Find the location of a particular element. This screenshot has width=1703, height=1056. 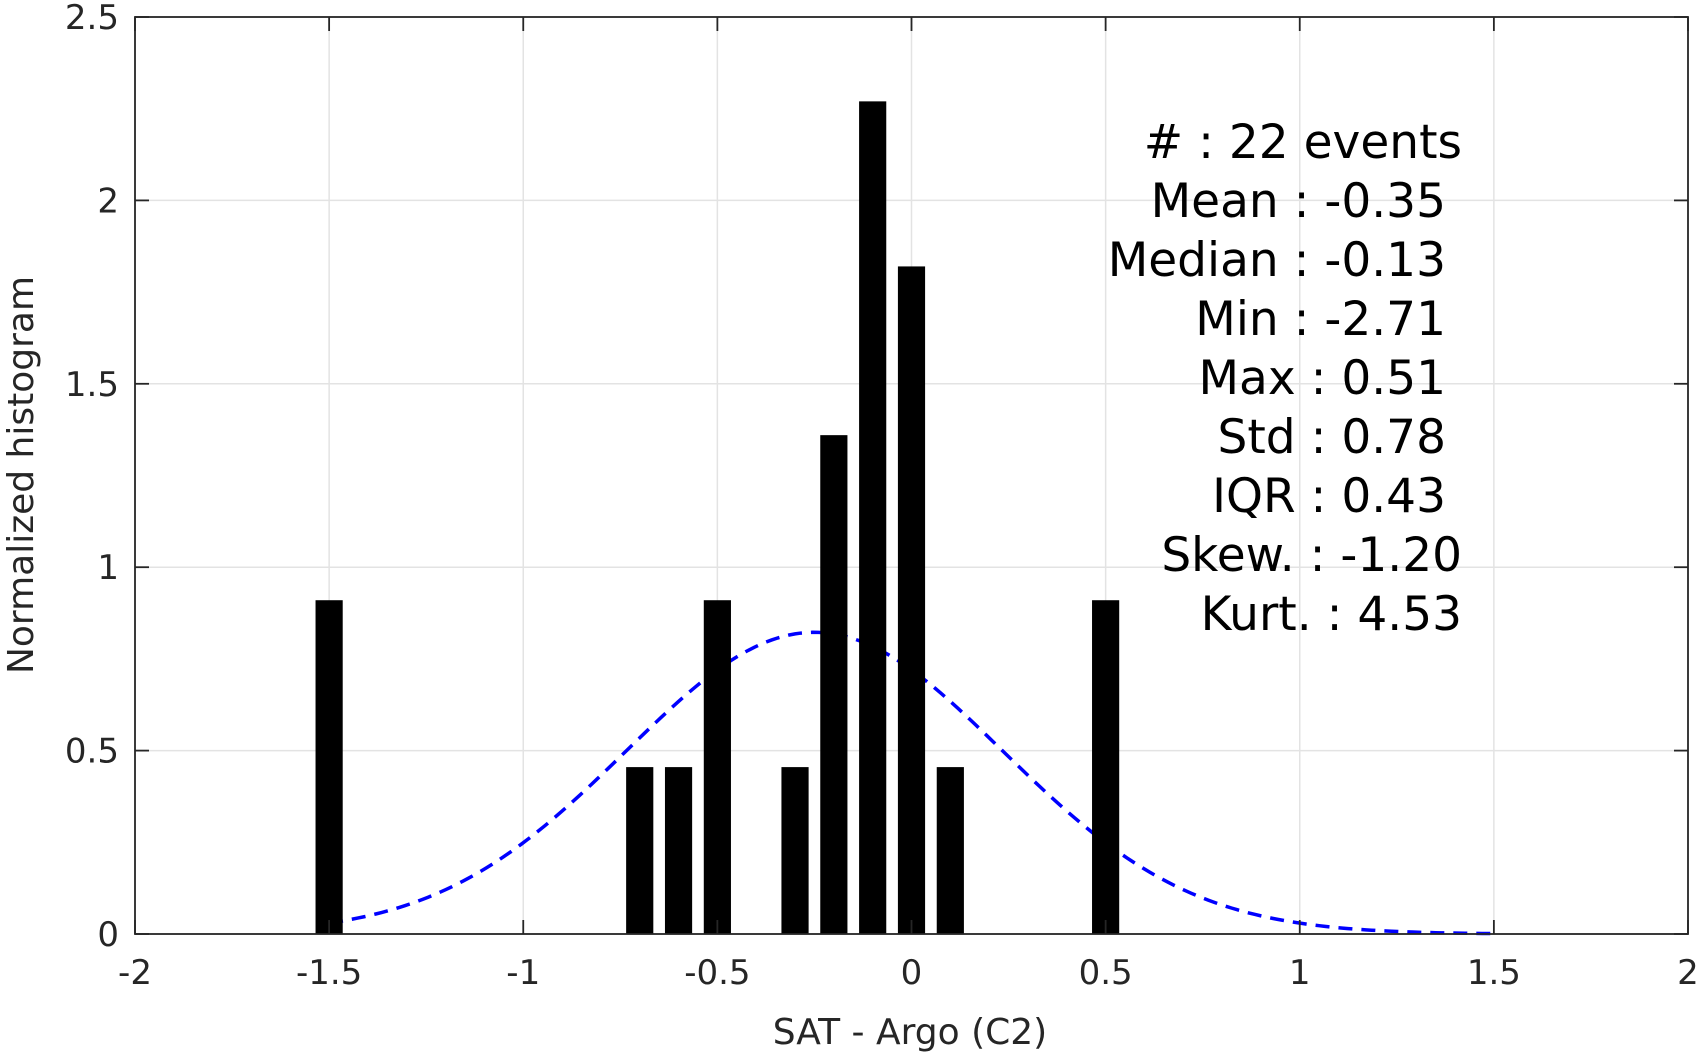

stat-iqr: IQR : 0.43 is located at coordinates (1329, 496).